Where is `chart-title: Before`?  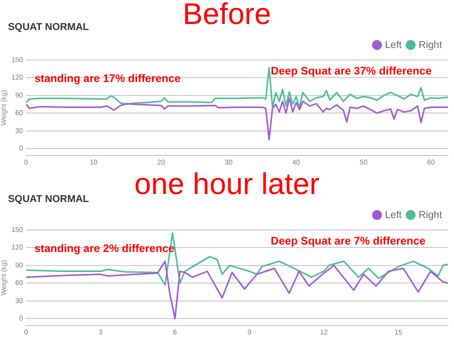 chart-title: Before is located at coordinates (227, 15).